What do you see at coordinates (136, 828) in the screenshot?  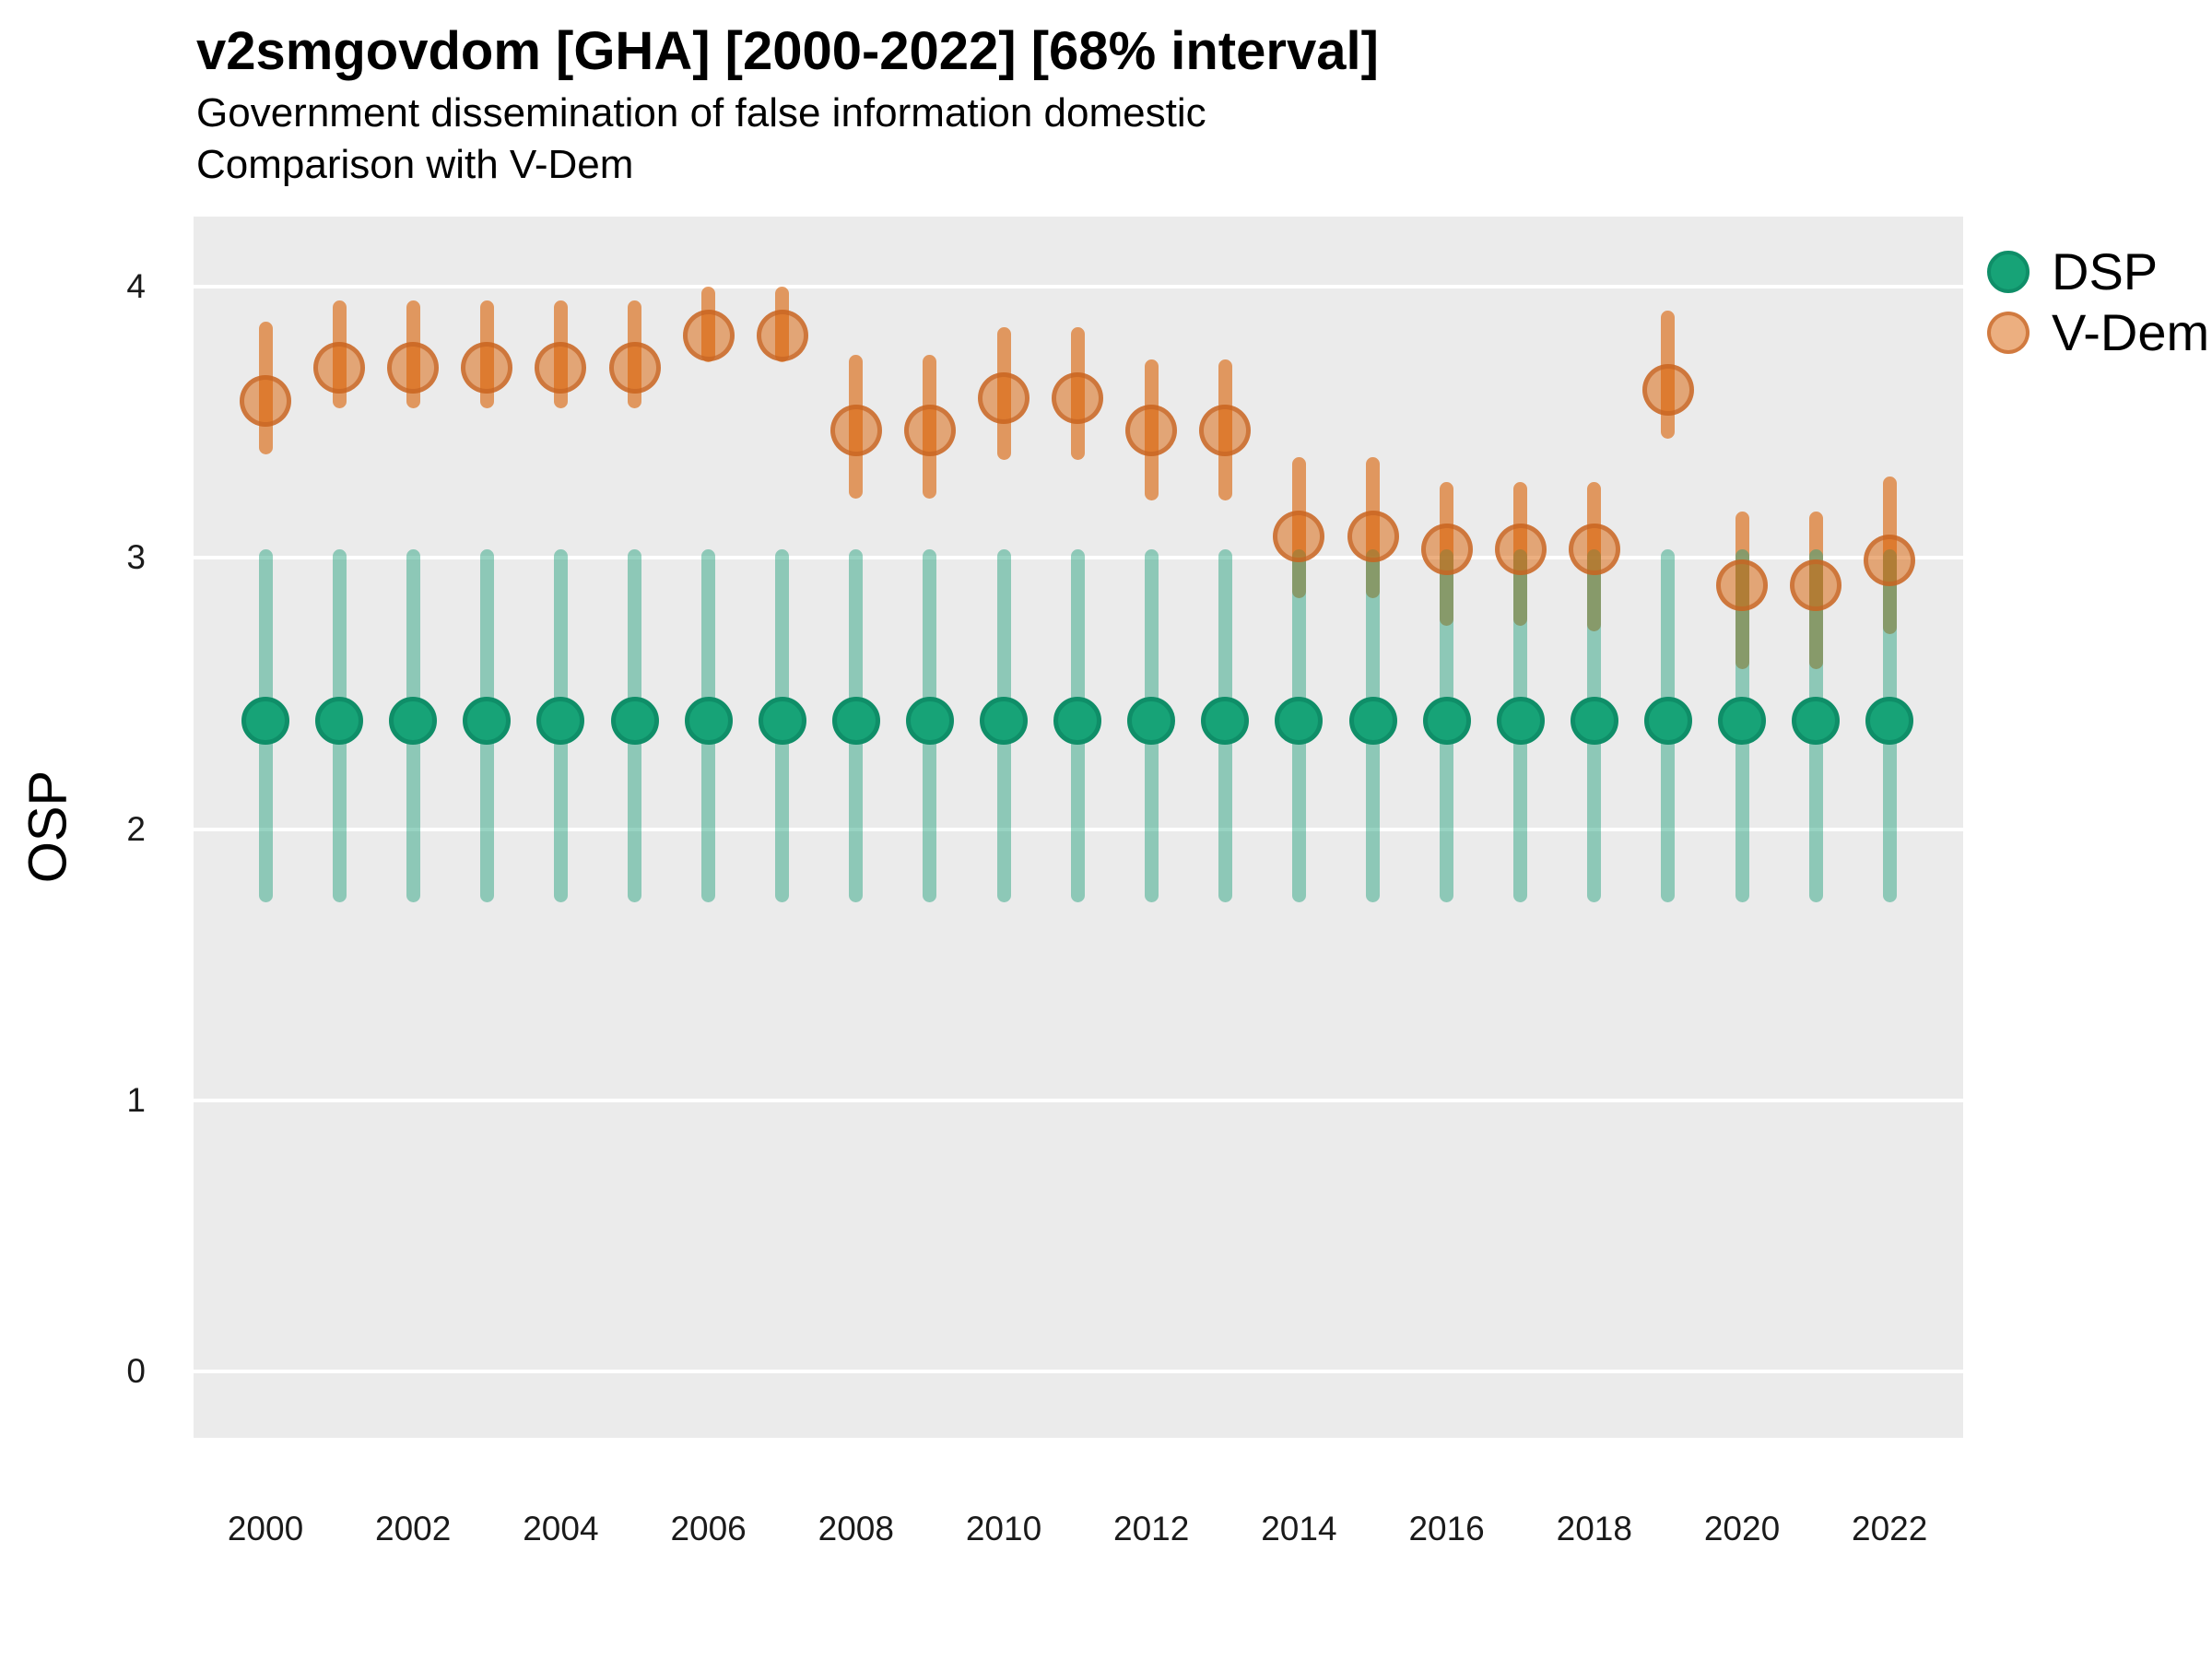 I see `y-tick-label: 2` at bounding box center [136, 828].